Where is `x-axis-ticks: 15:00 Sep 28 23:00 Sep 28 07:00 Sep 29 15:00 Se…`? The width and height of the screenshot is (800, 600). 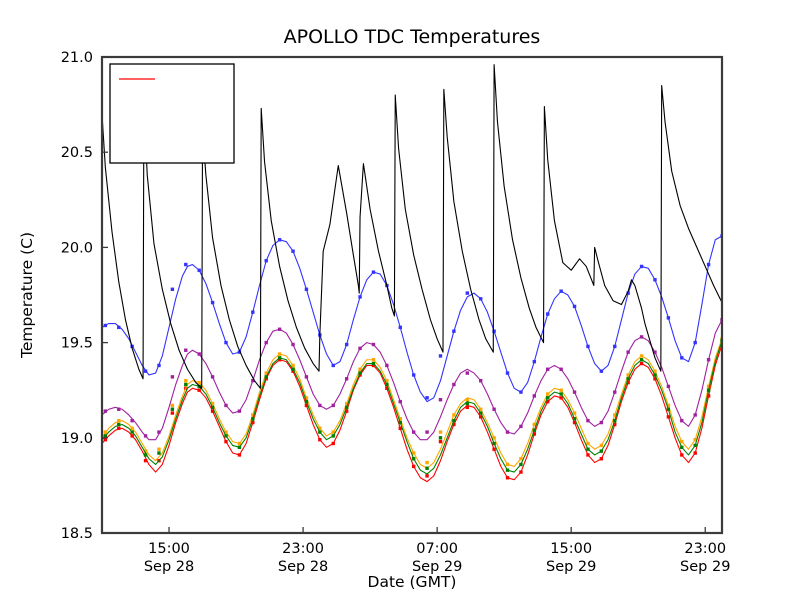 x-axis-ticks: 15:00 Sep 28 23:00 Sep 28 07:00 Sep 29 15:00 Se… is located at coordinates (437, 551).